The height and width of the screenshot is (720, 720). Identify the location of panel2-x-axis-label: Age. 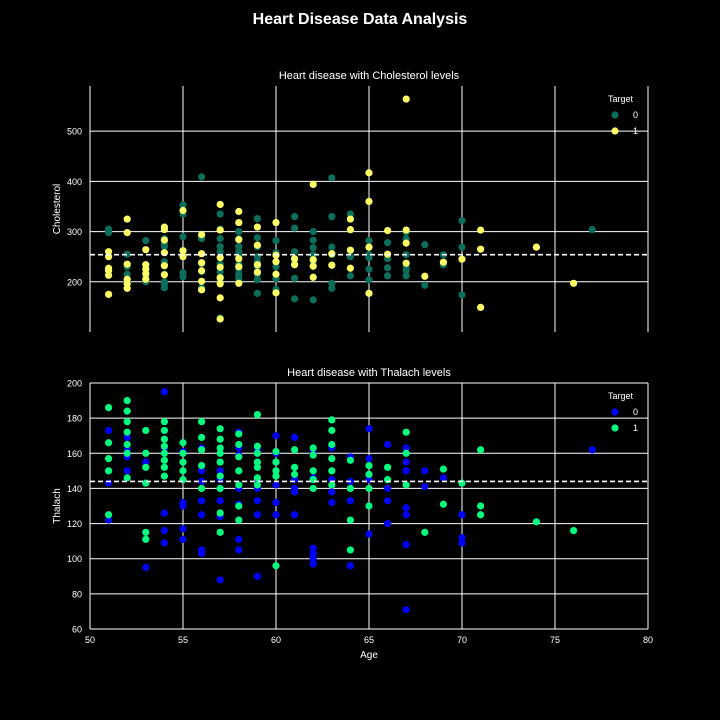
(369, 655).